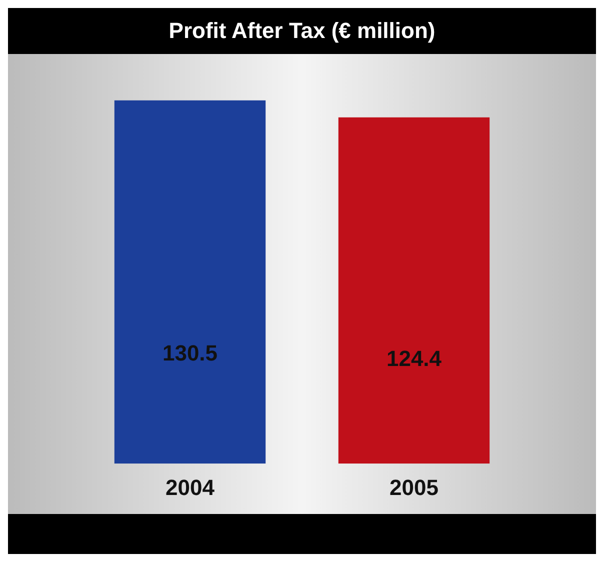 The width and height of the screenshot is (604, 570). I want to click on x-tick-label: 2004, so click(191, 487).